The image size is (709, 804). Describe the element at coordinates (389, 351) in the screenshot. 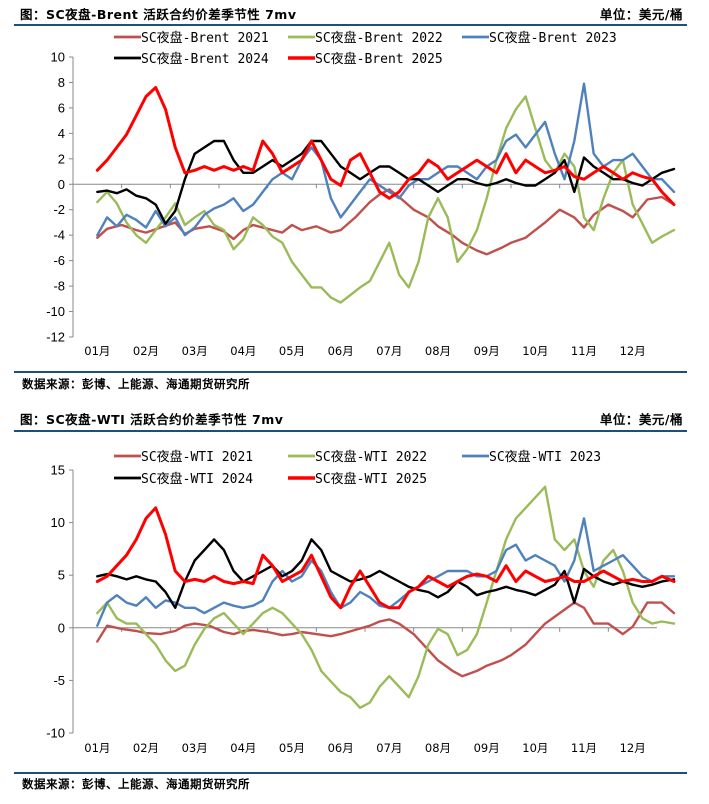

I see `brent-month-label: 07月` at that location.